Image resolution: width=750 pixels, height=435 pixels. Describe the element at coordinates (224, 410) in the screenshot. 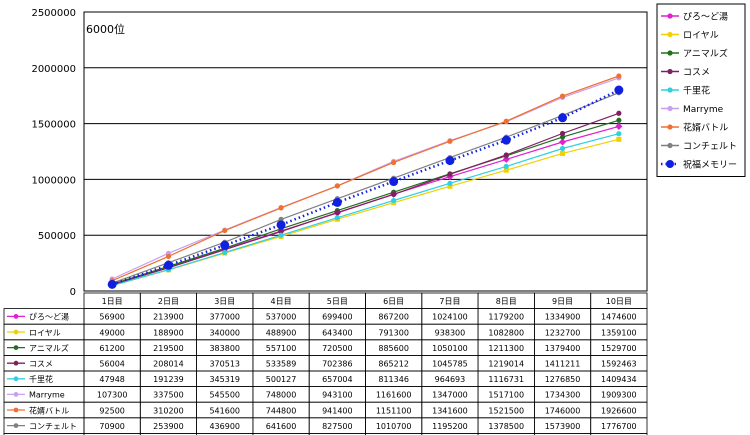

I see `data-label: 541600` at that location.